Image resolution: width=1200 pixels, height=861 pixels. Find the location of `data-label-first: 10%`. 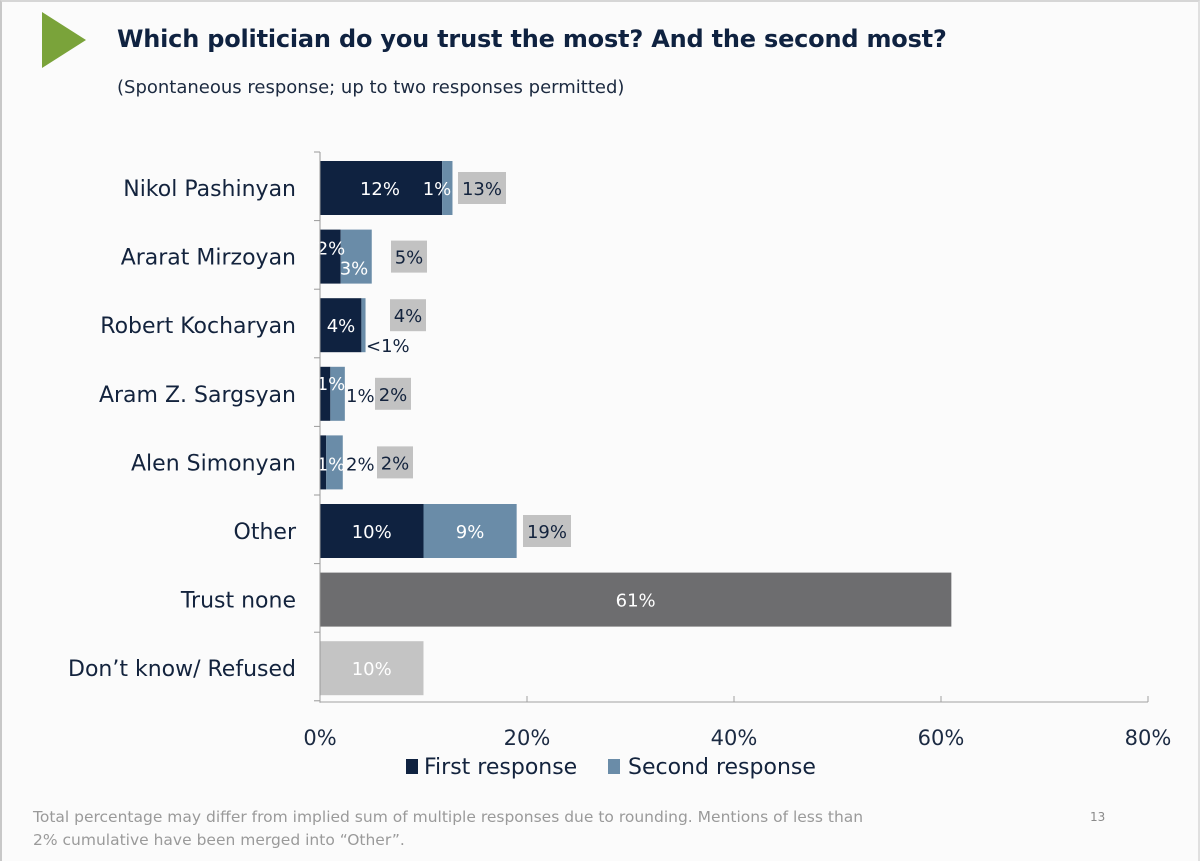

data-label-first: 10% is located at coordinates (372, 532).